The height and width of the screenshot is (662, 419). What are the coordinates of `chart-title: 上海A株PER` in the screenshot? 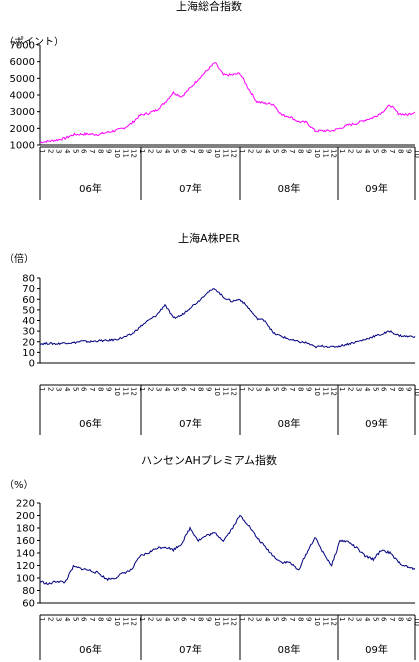 It's located at (209, 238).